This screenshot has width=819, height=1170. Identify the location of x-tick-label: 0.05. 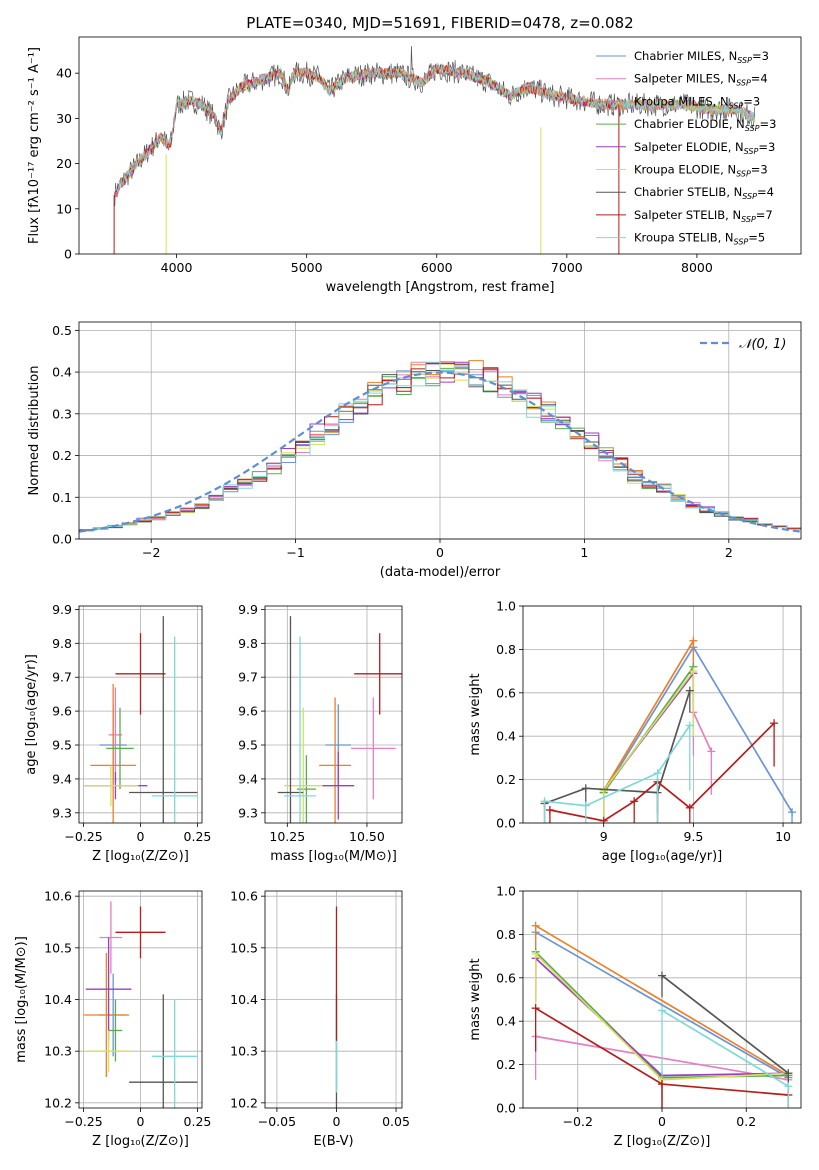
(396, 1121).